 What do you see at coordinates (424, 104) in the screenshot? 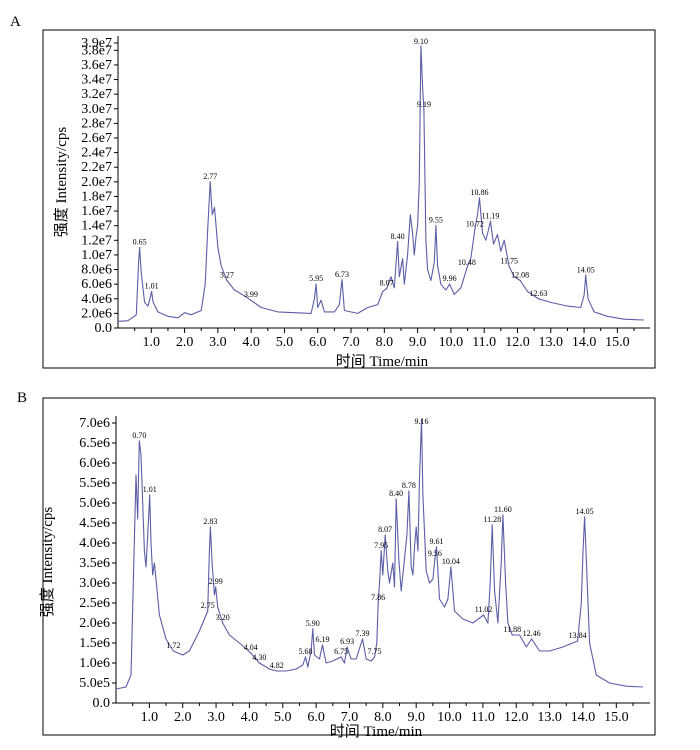
I see `peak-label: 9.19` at bounding box center [424, 104].